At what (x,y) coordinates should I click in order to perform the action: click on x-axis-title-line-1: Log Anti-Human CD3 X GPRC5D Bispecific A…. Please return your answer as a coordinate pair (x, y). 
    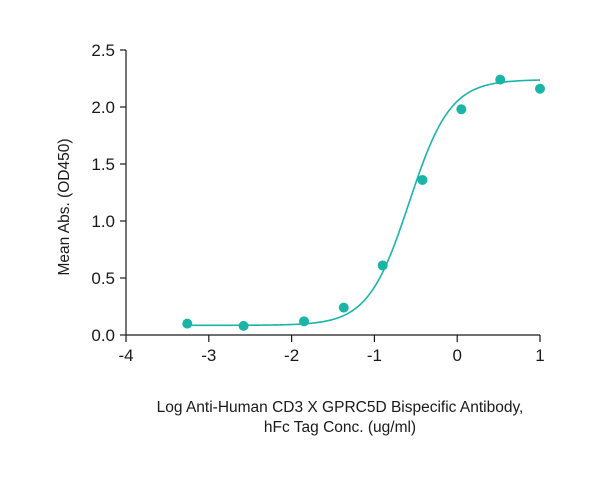
    Looking at the image, I should click on (340, 407).